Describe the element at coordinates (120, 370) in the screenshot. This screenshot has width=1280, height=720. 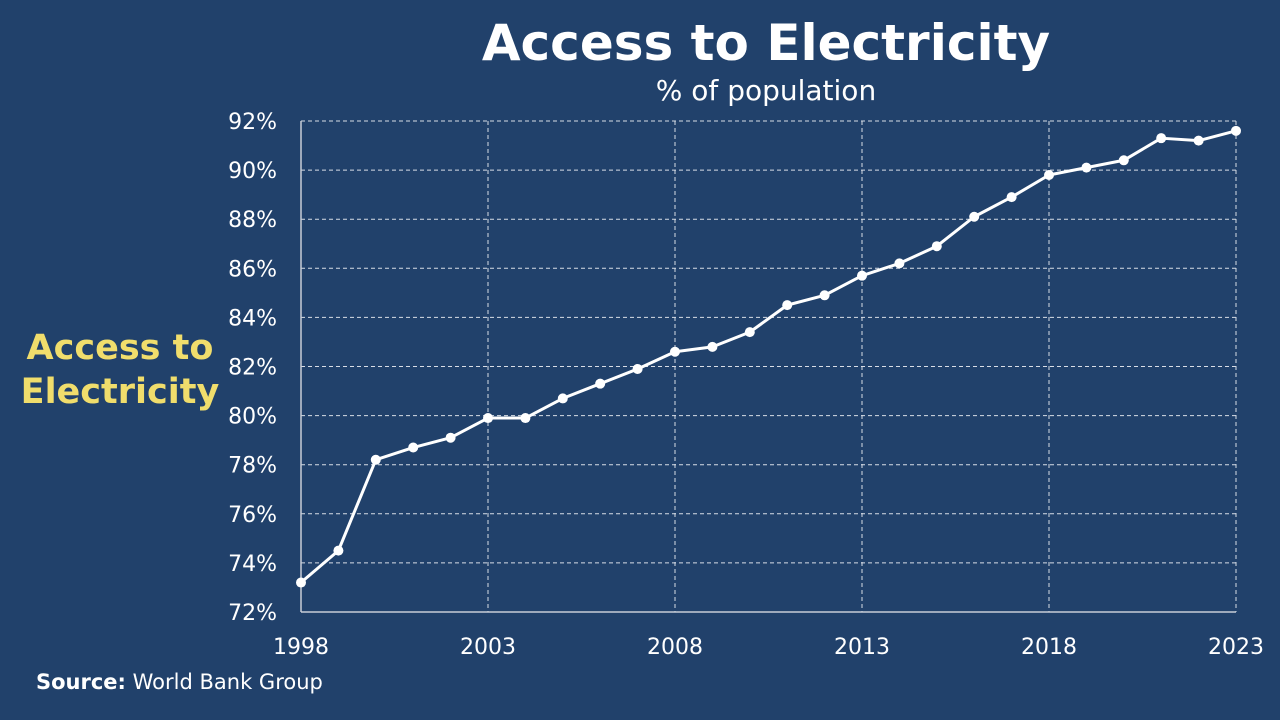
I see `y-axis-label: Access to Electricity` at that location.